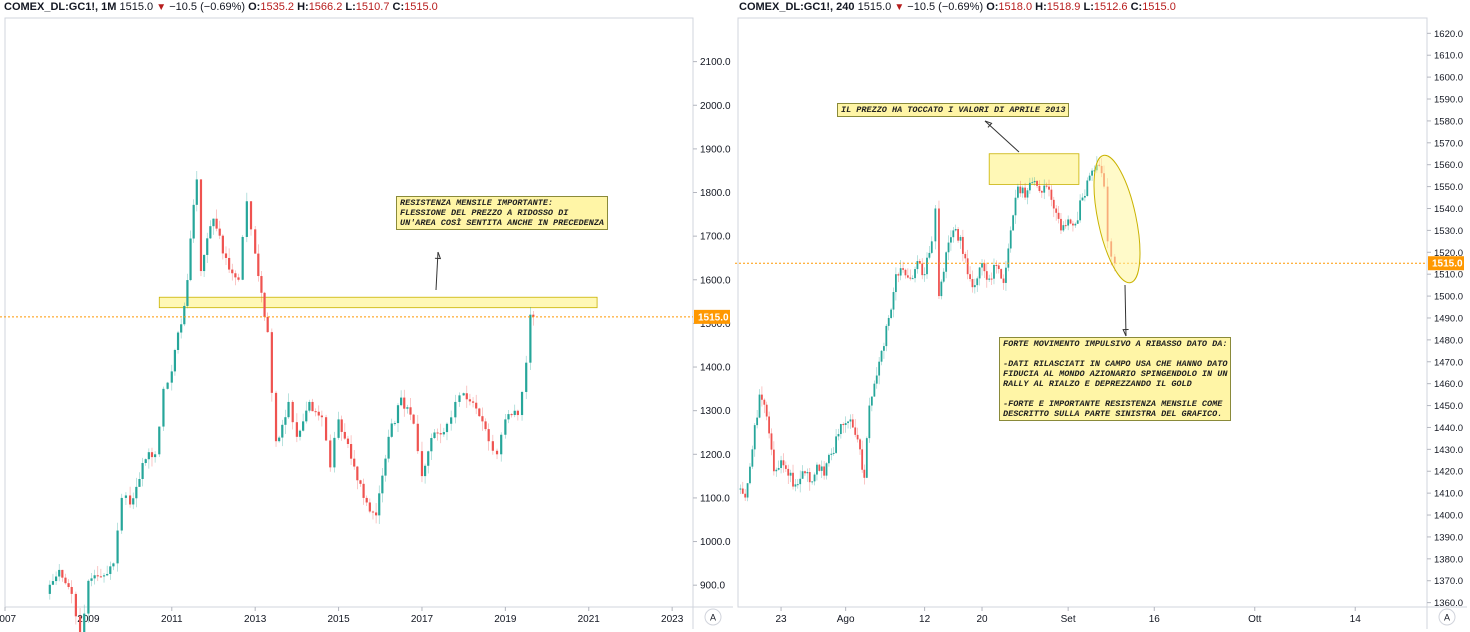  What do you see at coordinates (715, 368) in the screenshot?
I see `y-tick-label: 1400.0` at bounding box center [715, 368].